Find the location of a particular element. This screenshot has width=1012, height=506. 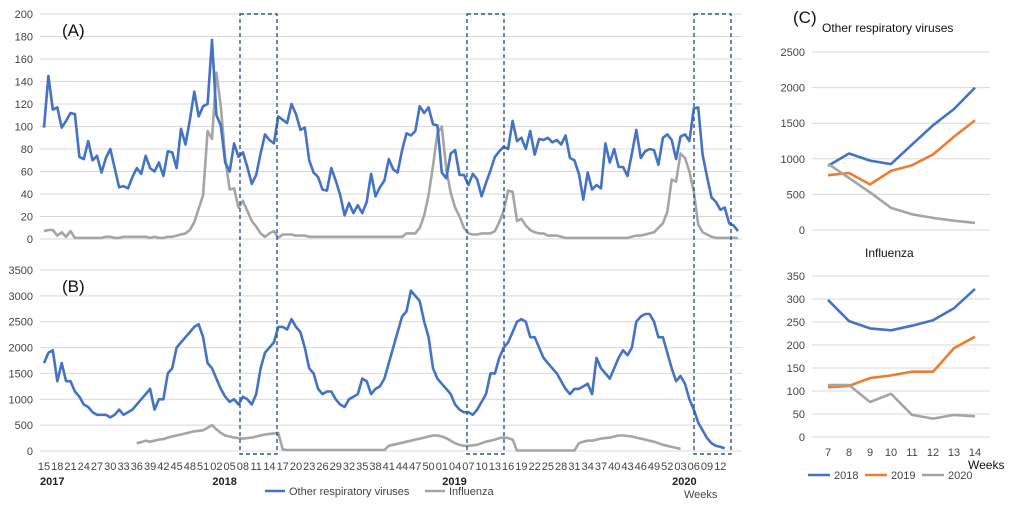

b-year-label: 2020 is located at coordinates (684, 482).